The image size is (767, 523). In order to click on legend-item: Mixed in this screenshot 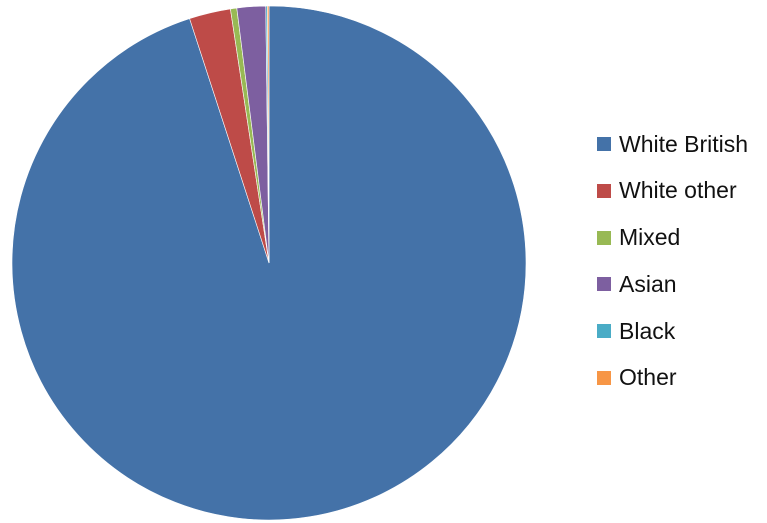, I will do `click(672, 238)`.